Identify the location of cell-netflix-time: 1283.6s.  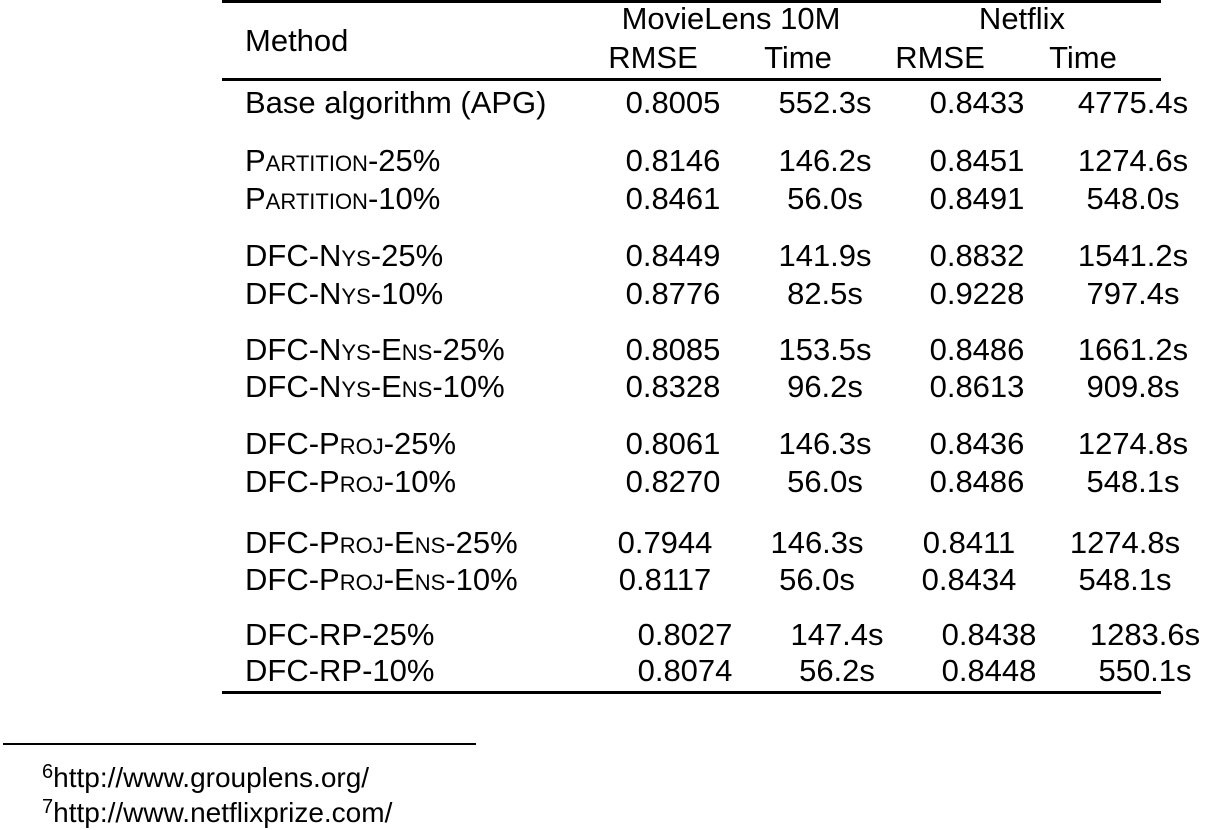
(1145, 634).